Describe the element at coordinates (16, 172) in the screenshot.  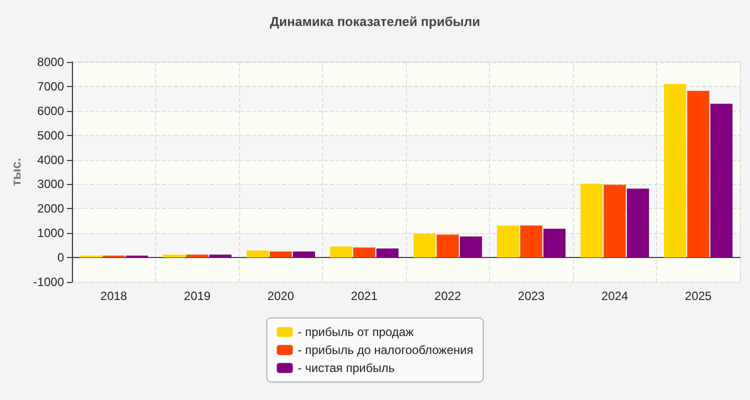
I see `y-axis-title: тыс.` at that location.